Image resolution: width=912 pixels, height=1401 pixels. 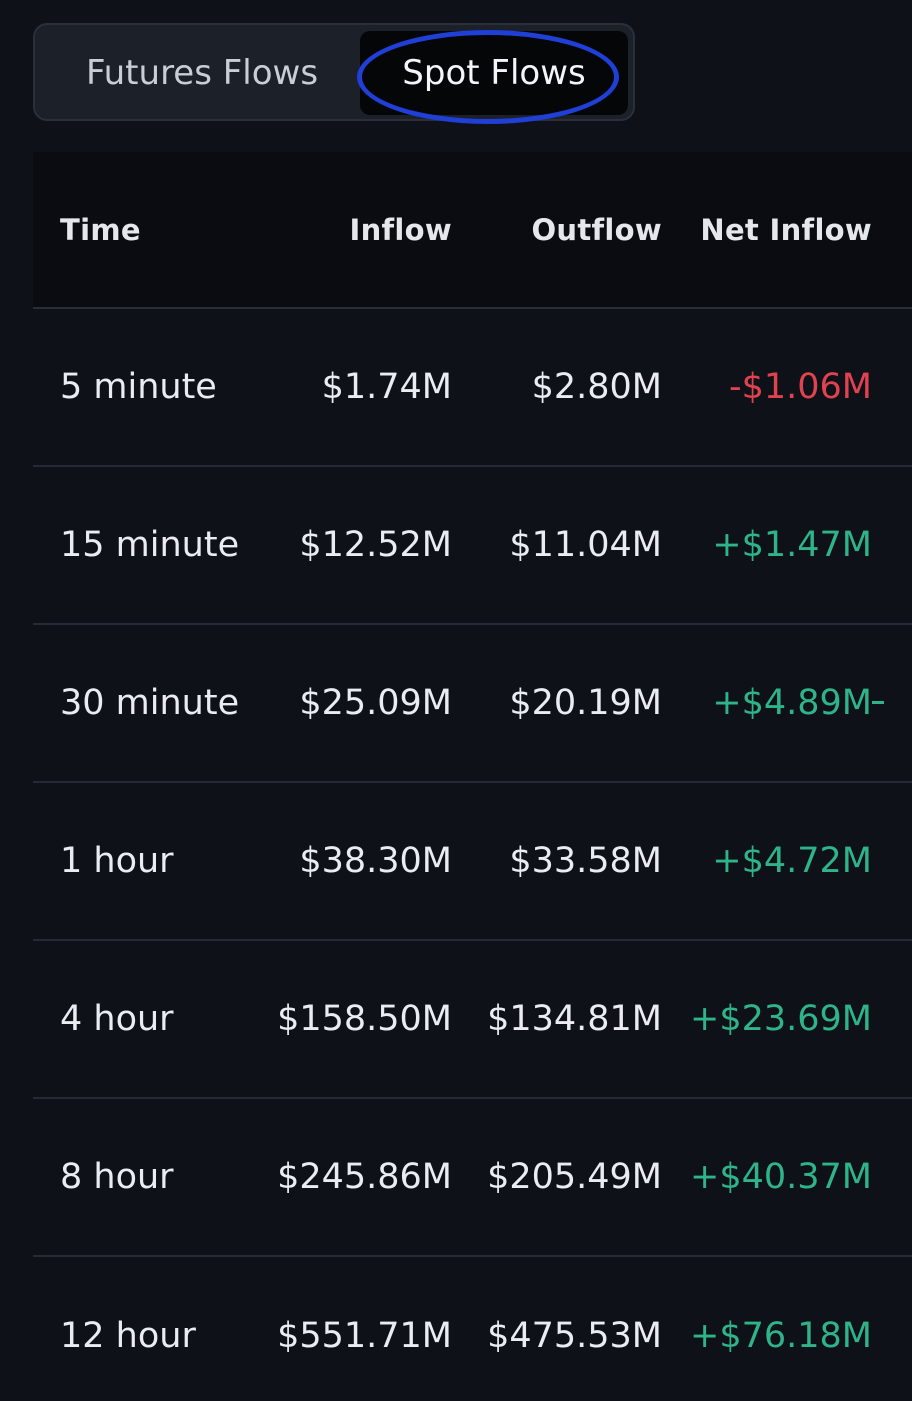 What do you see at coordinates (596, 387) in the screenshot?
I see `cell-outflow: $2.80M` at bounding box center [596, 387].